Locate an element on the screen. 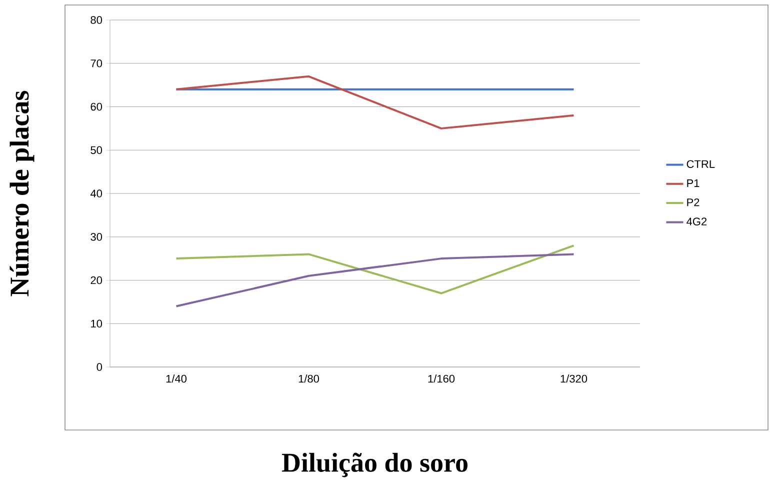  y-tick-label: 20 is located at coordinates (96, 280).